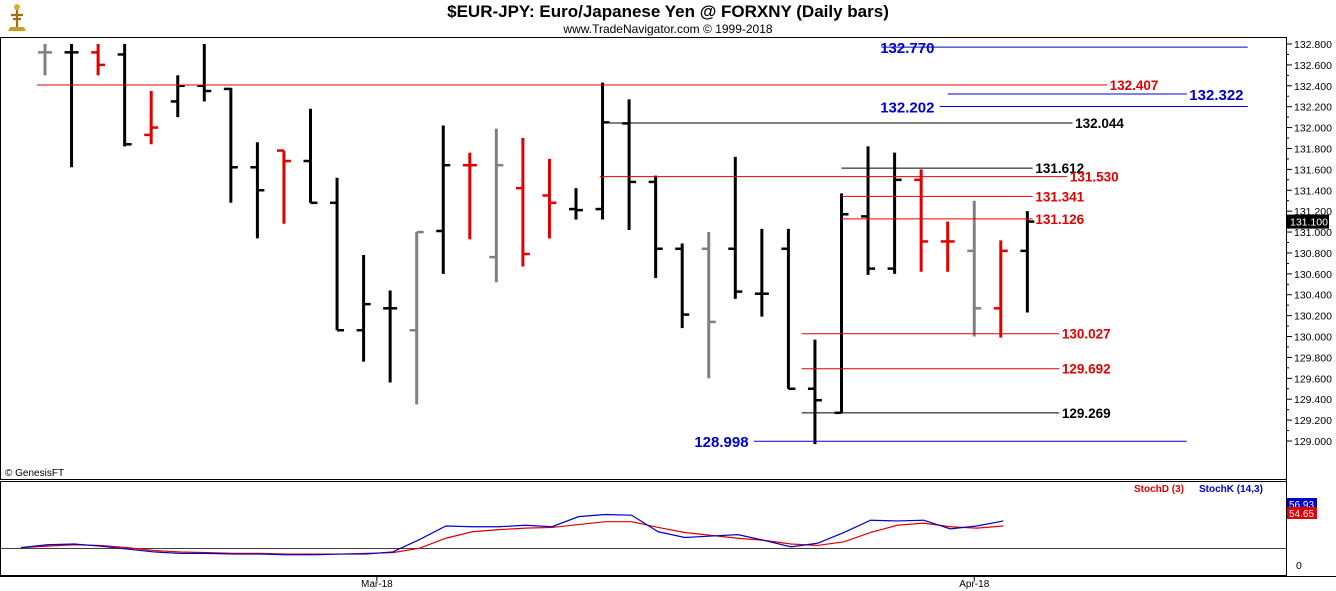 This screenshot has width=1336, height=591. What do you see at coordinates (1313, 442) in the screenshot?
I see `y-tick-label: 129.000` at bounding box center [1313, 442].